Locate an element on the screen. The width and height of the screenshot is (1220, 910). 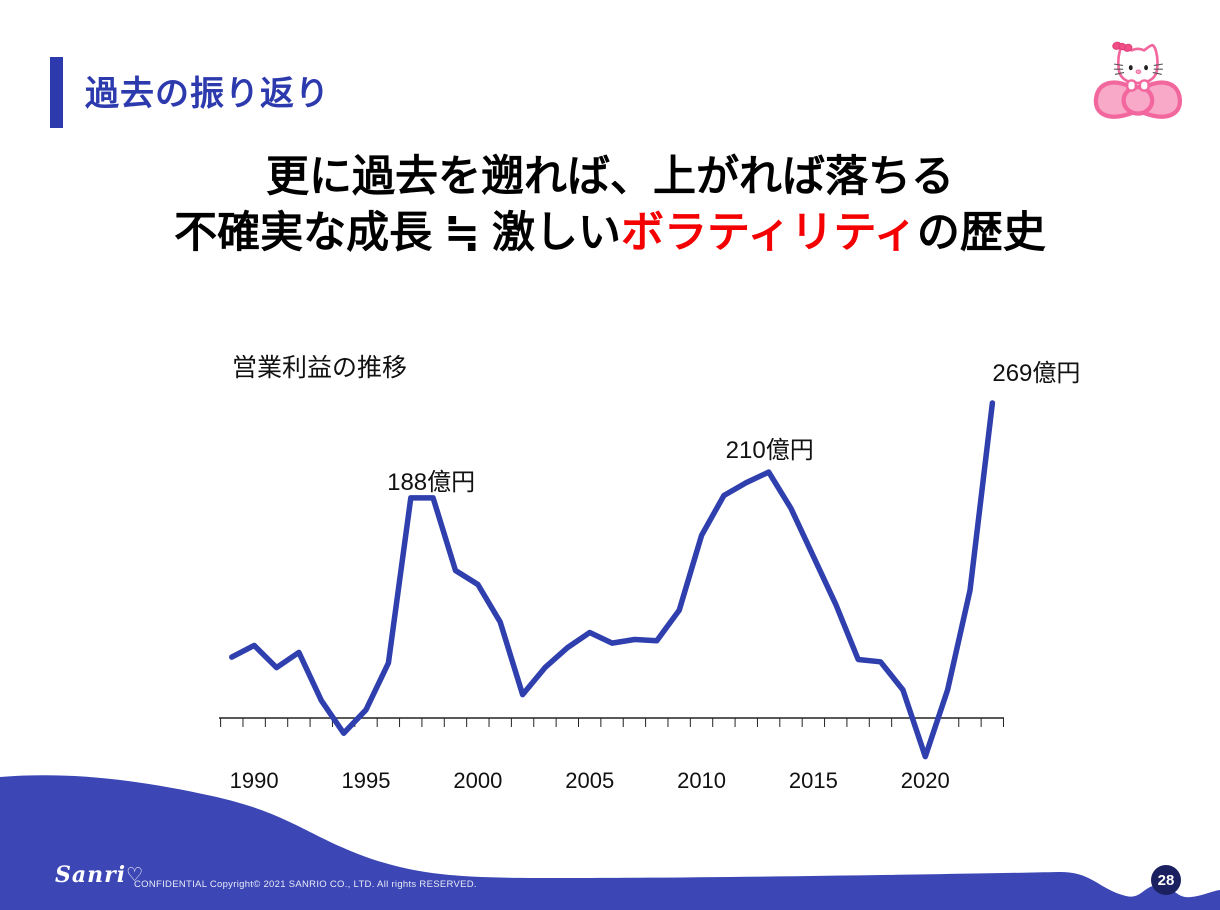
headline: 更に過去を遡れば、上がれば落ちる 不確実な成長 ≒ 激しいボラティリティの歴史 is located at coordinates (610, 206).